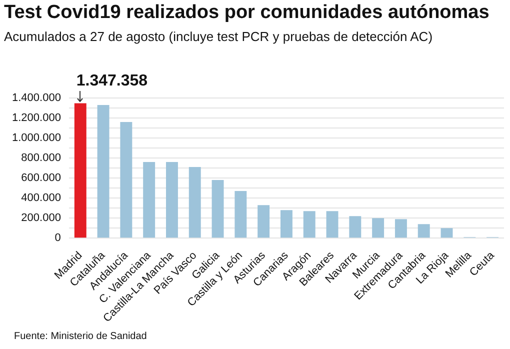 The width and height of the screenshot is (510, 349). What do you see at coordinates (218, 36) in the screenshot?
I see `chart-subtitle: Acumulados a 27 de agosto (incluye test PCR y pruebas de detección AC)` at bounding box center [218, 36].